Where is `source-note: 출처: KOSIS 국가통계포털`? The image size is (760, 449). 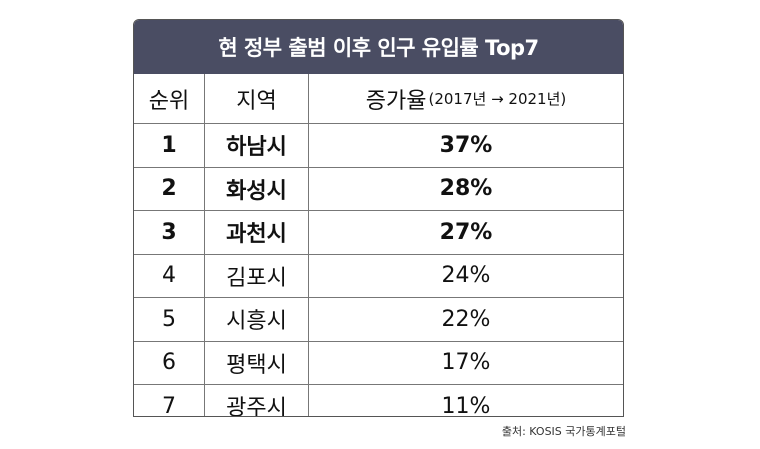
source-note: 출처: KOSIS 국가통계포털 is located at coordinates (563, 431).